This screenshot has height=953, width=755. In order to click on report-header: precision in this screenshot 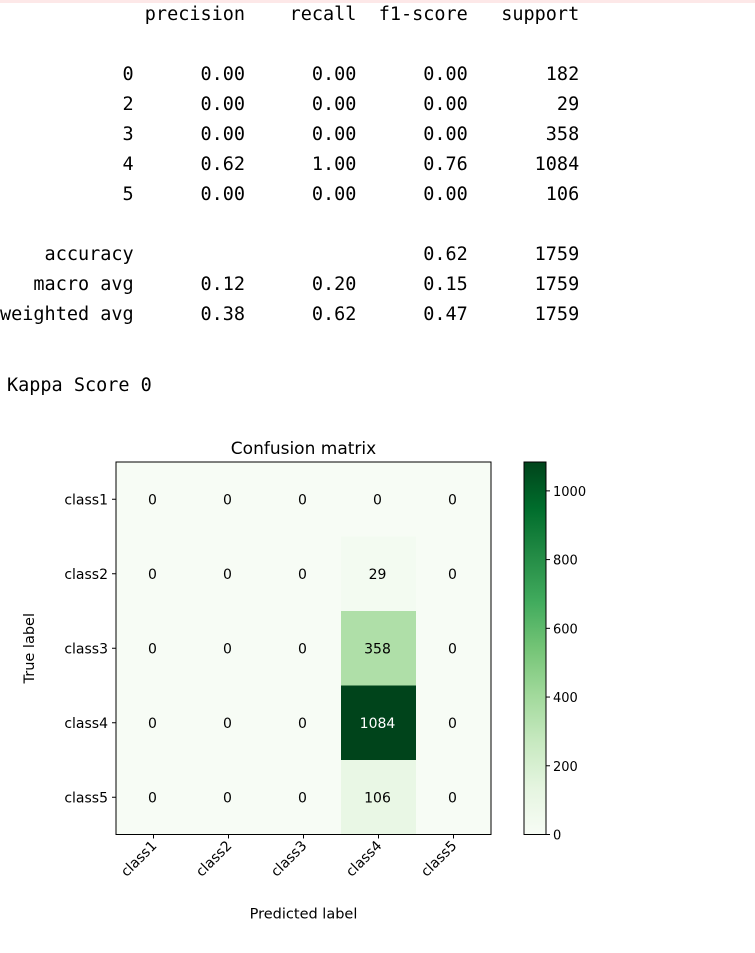, I will do `click(189, 14)`.